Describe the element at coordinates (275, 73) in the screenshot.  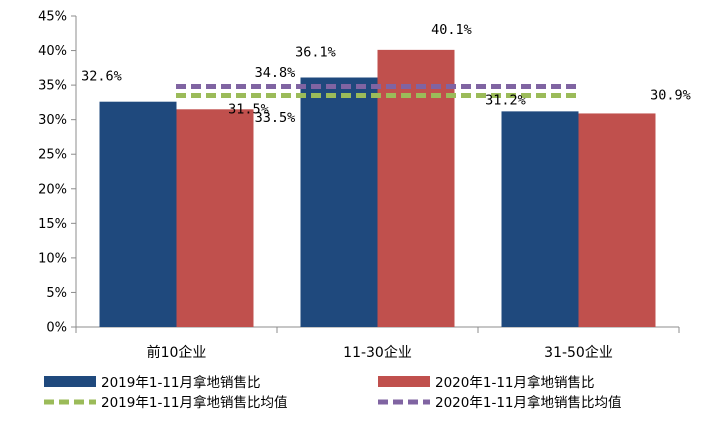
I see `average-label-2: 34.8%` at that location.